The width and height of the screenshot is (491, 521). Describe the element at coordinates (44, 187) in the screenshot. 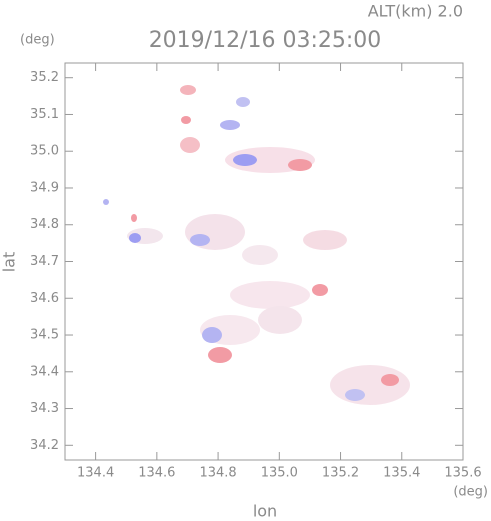

I see `y-tick-label: 34.9` at that location.